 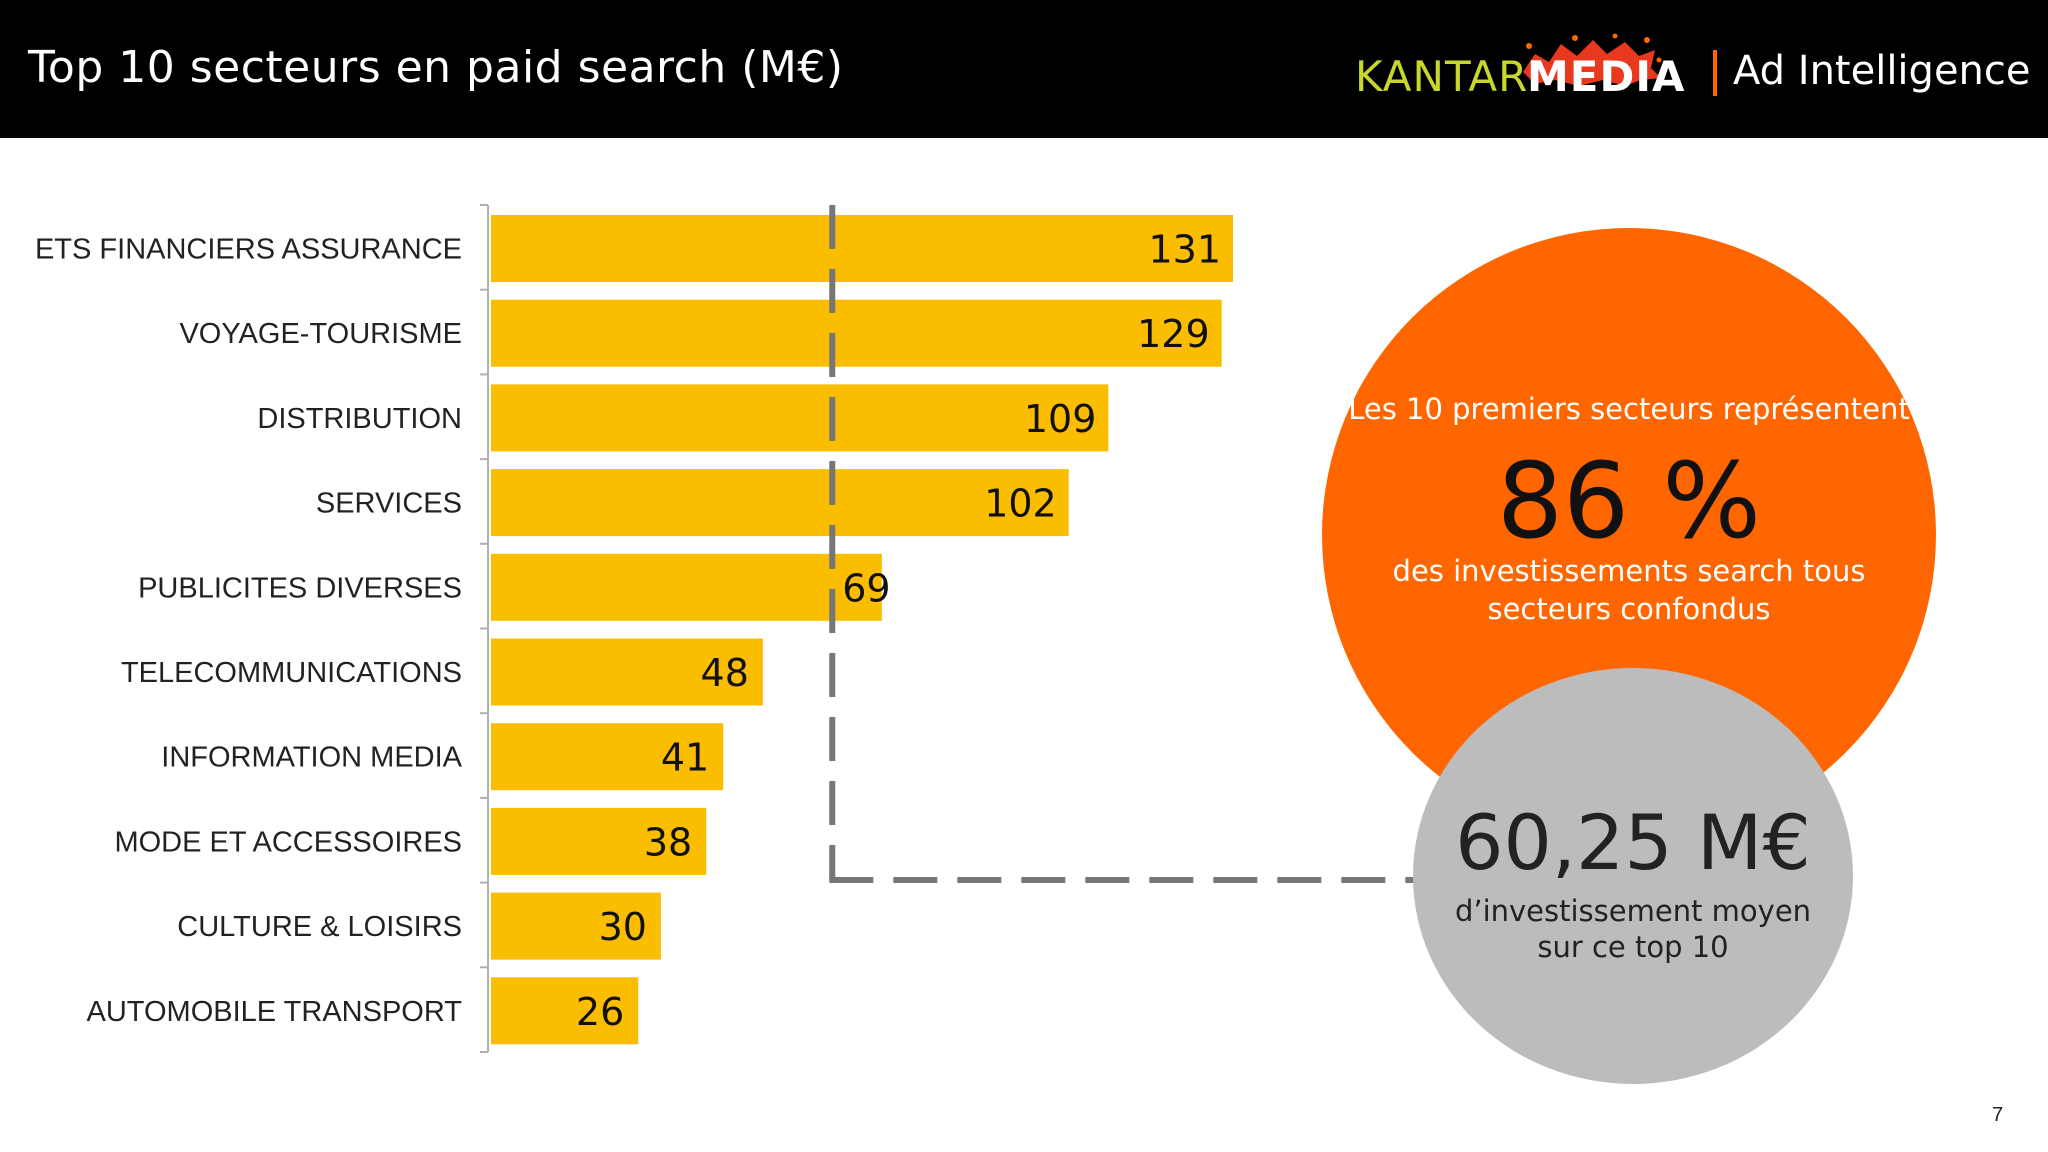 I want to click on category-label: PUBLICITES DIVERSES, so click(x=300, y=588).